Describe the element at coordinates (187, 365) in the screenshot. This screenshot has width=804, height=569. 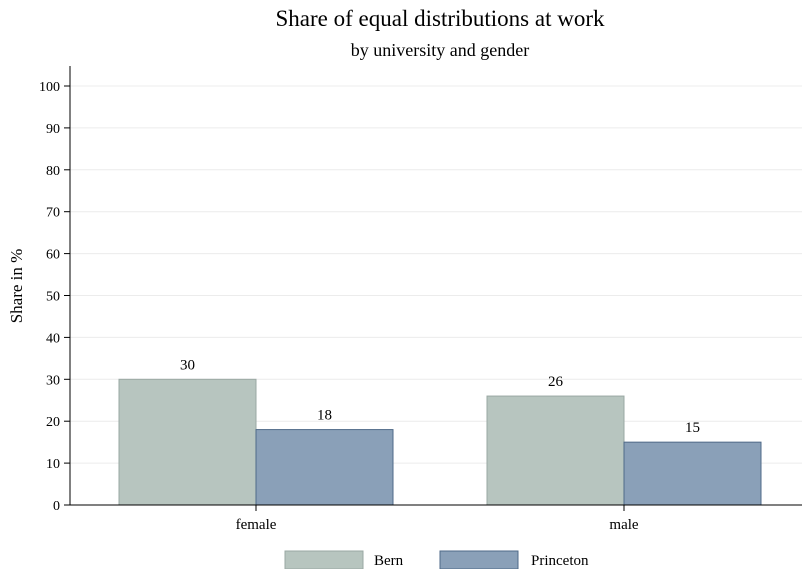
I see `bar-value-label: 30` at that location.